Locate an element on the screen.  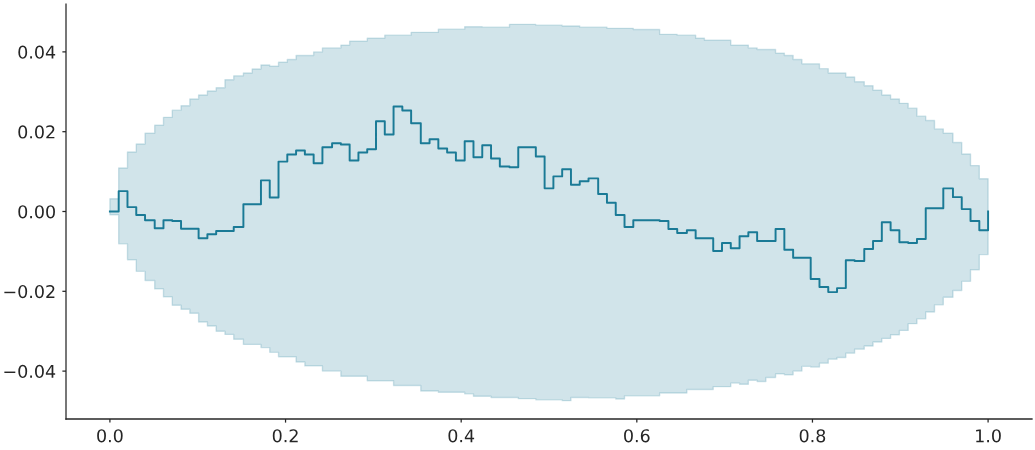
x-tick-label: 0.2 is located at coordinates (285, 436).